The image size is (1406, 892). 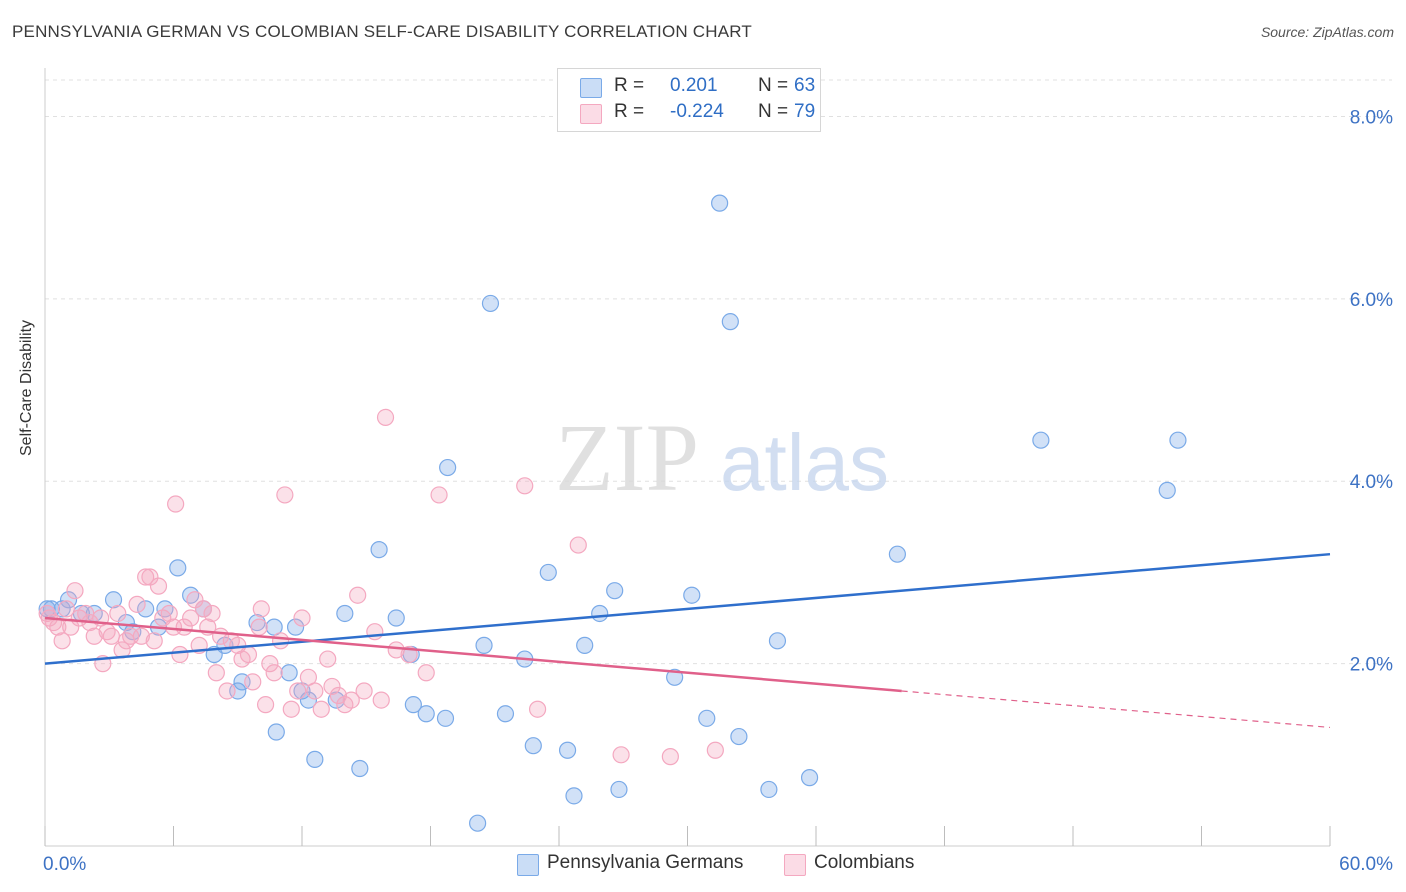 I want to click on y-tick-label: 8.0%, so click(x=1371, y=117).